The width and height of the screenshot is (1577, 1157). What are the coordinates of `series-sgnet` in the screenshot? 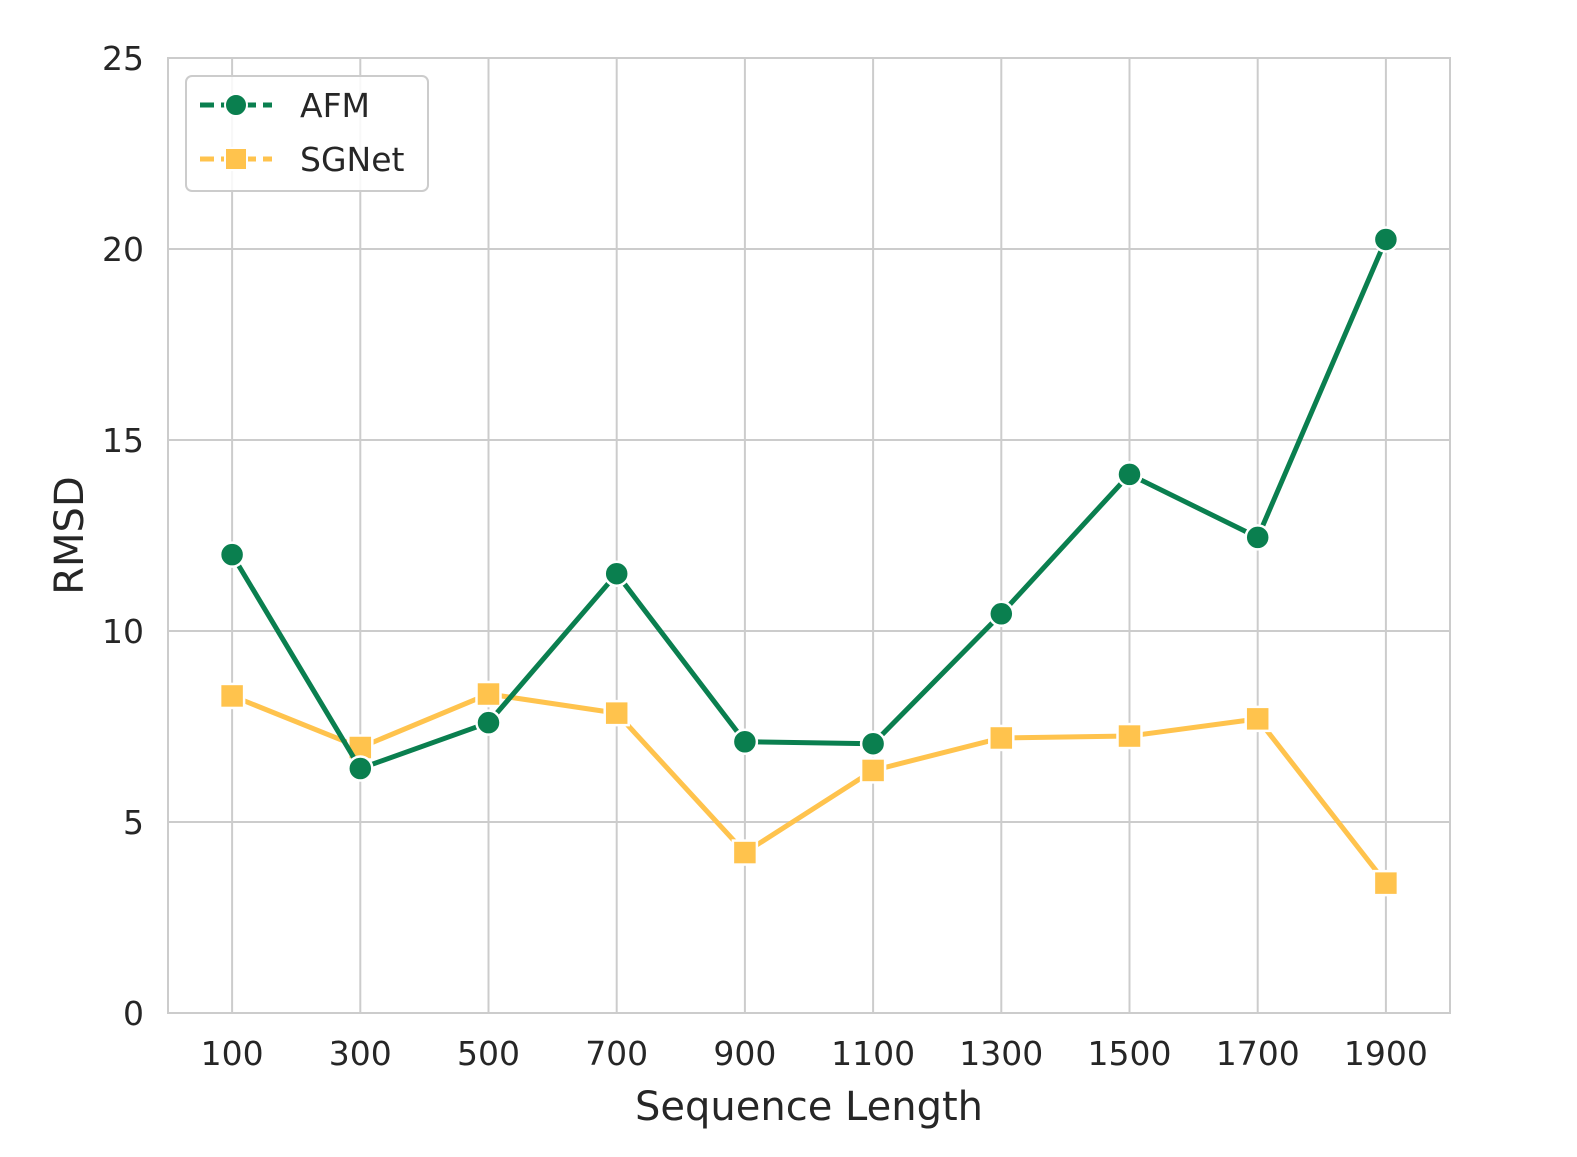 It's located at (809, 788).